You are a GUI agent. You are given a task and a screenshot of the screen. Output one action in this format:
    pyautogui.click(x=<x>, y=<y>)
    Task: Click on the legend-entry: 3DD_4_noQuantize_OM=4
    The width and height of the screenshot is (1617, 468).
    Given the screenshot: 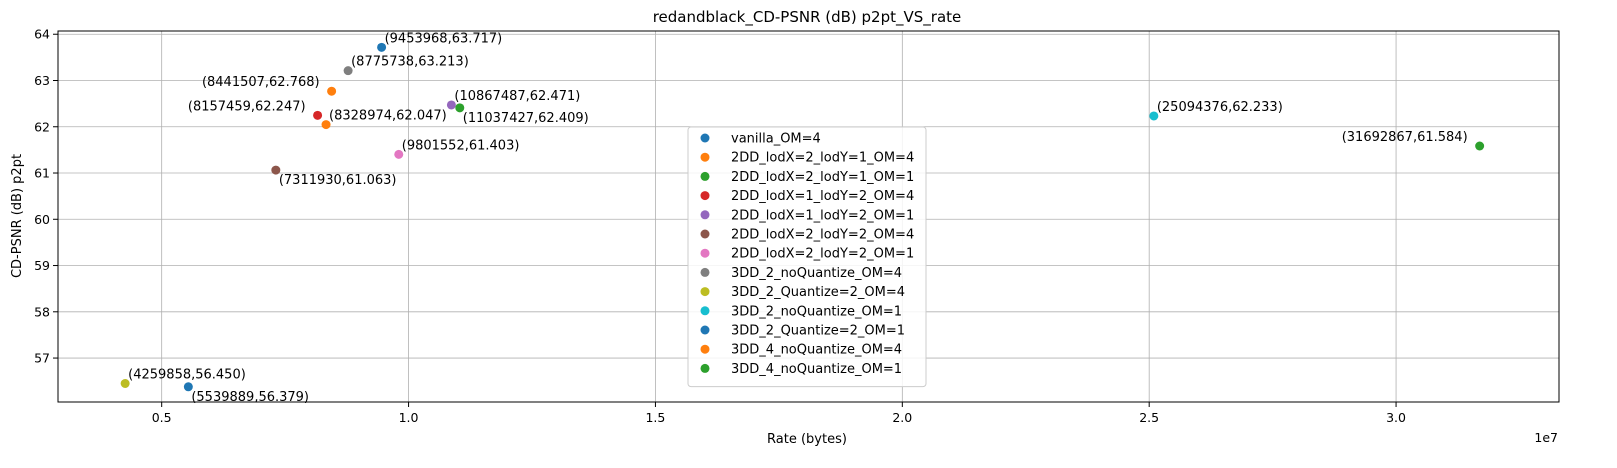 What is the action you would take?
    pyautogui.click(x=816, y=350)
    